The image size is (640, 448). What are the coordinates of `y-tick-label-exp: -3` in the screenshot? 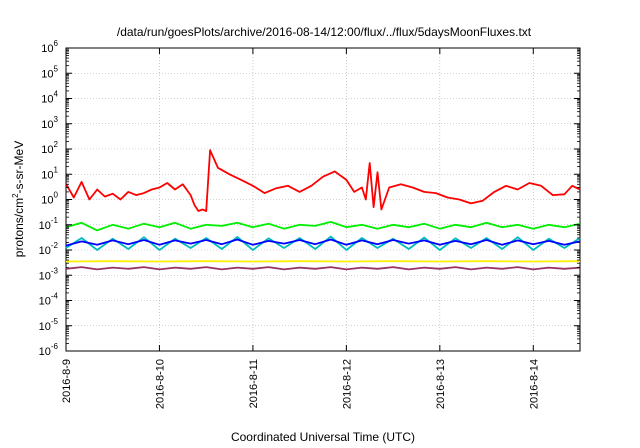 It's located at (55, 270).